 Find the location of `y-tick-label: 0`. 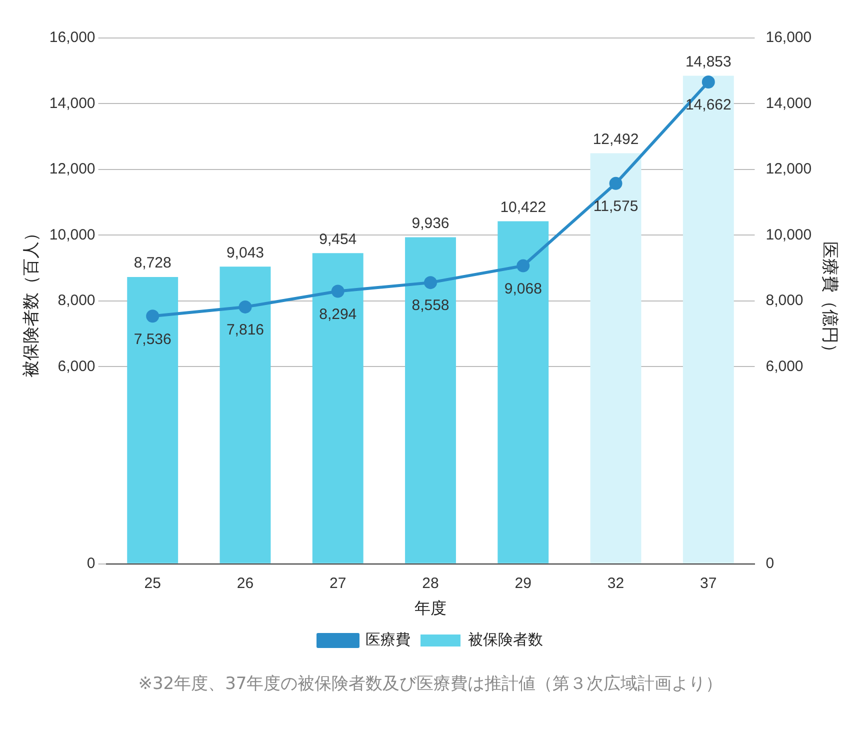

y-tick-label: 0 is located at coordinates (91, 563).